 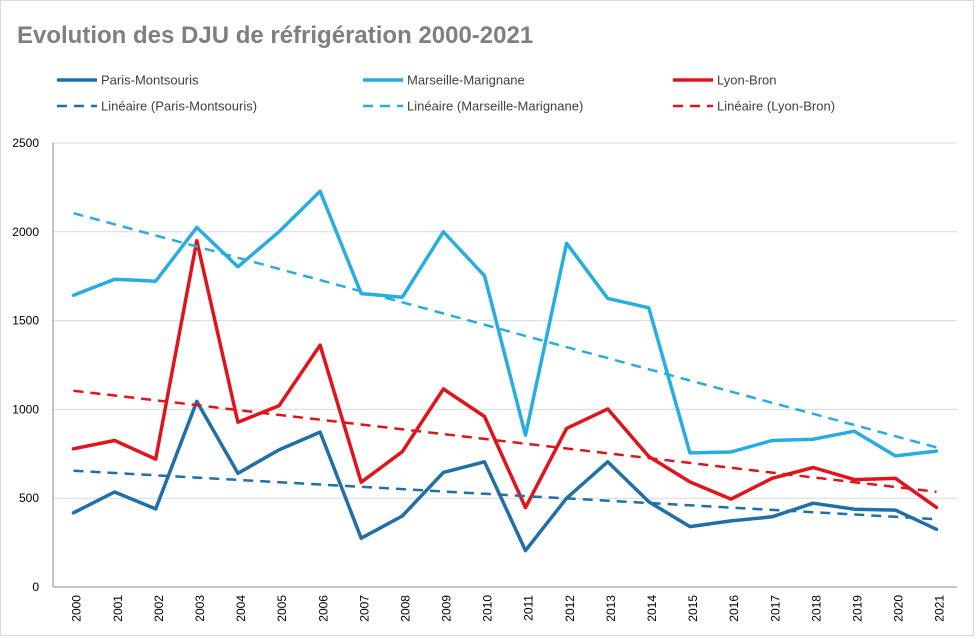 What do you see at coordinates (776, 106) in the screenshot?
I see `legend-label: Linéaire (Lyon-Bron)` at bounding box center [776, 106].